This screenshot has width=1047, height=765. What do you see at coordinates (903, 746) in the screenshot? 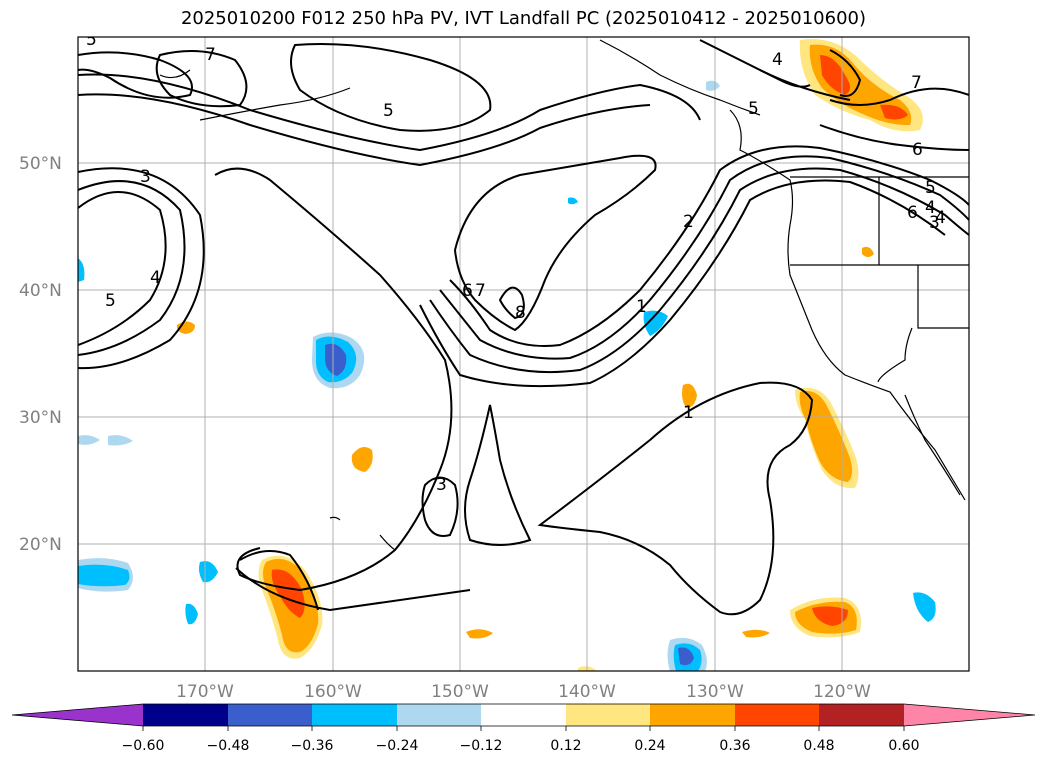
I see `colorbar-tick-label: 0.60` at bounding box center [903, 746].